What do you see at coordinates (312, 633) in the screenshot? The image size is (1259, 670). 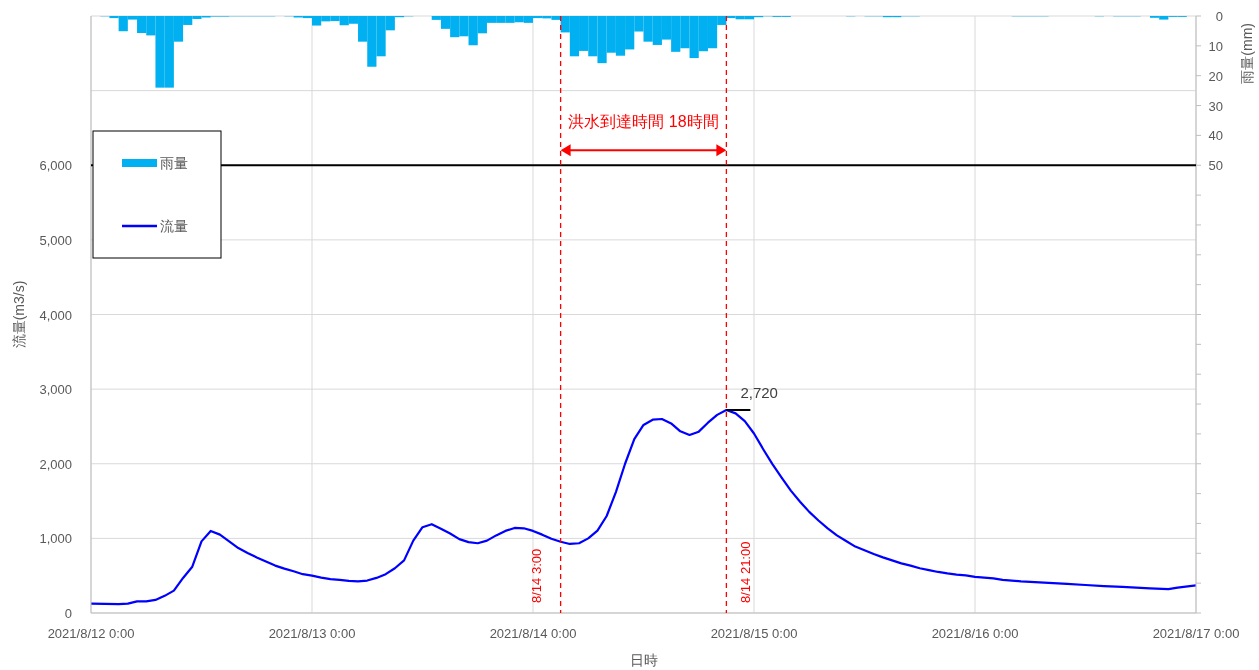 I see `x-tick-label: 2021/8/13 0:00` at bounding box center [312, 633].